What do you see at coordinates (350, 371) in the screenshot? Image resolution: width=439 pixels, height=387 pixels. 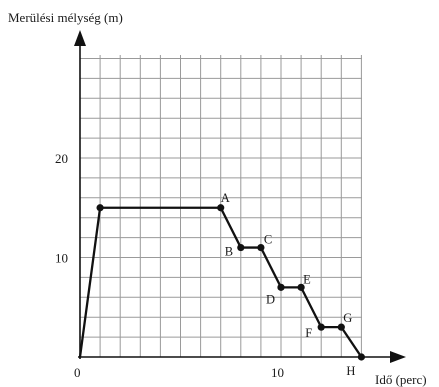 I see `point-label-h: H` at bounding box center [350, 371].